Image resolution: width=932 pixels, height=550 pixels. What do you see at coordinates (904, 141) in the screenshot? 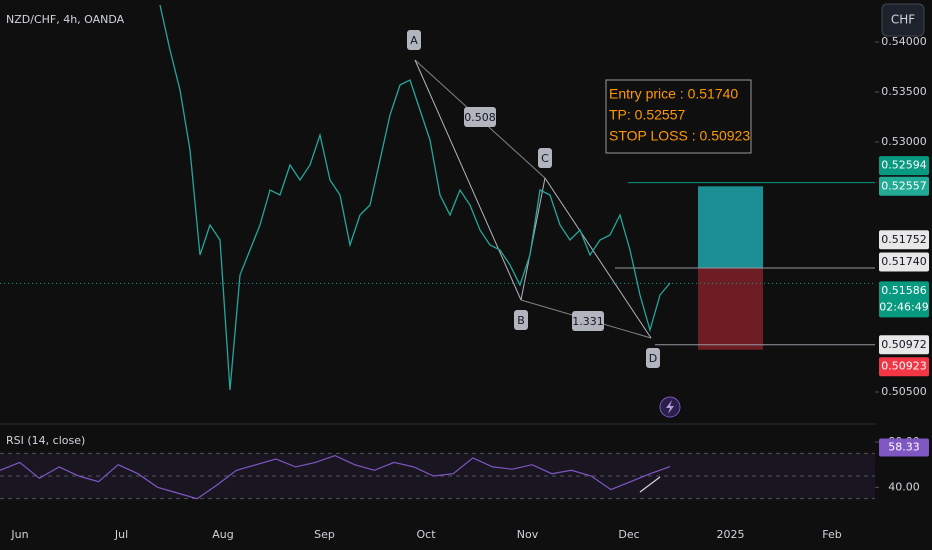
I see `y-tick-label: 0.53000` at bounding box center [904, 141].